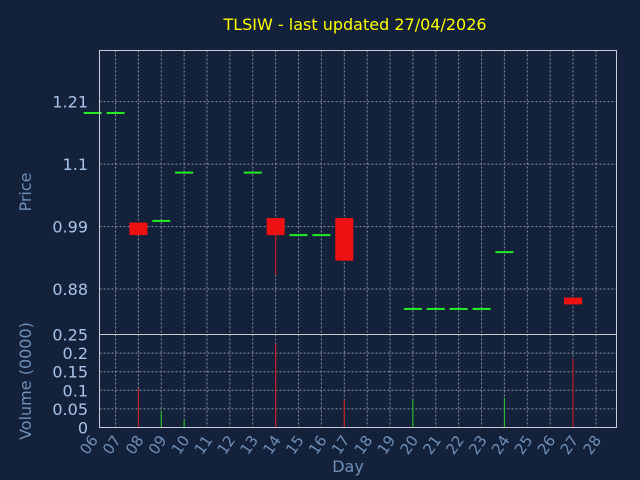 The width and height of the screenshot is (640, 480). Describe the element at coordinates (204, 445) in the screenshot. I see `day-tick-label: 11` at that location.